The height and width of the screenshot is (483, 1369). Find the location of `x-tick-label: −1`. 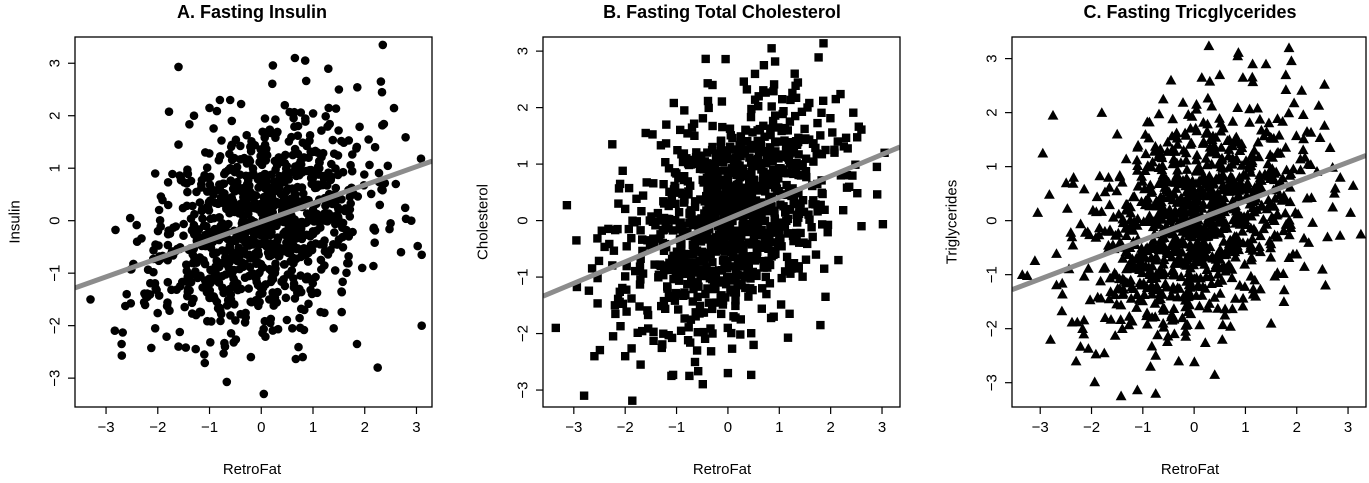

x-tick-label: −1 is located at coordinates (209, 427).